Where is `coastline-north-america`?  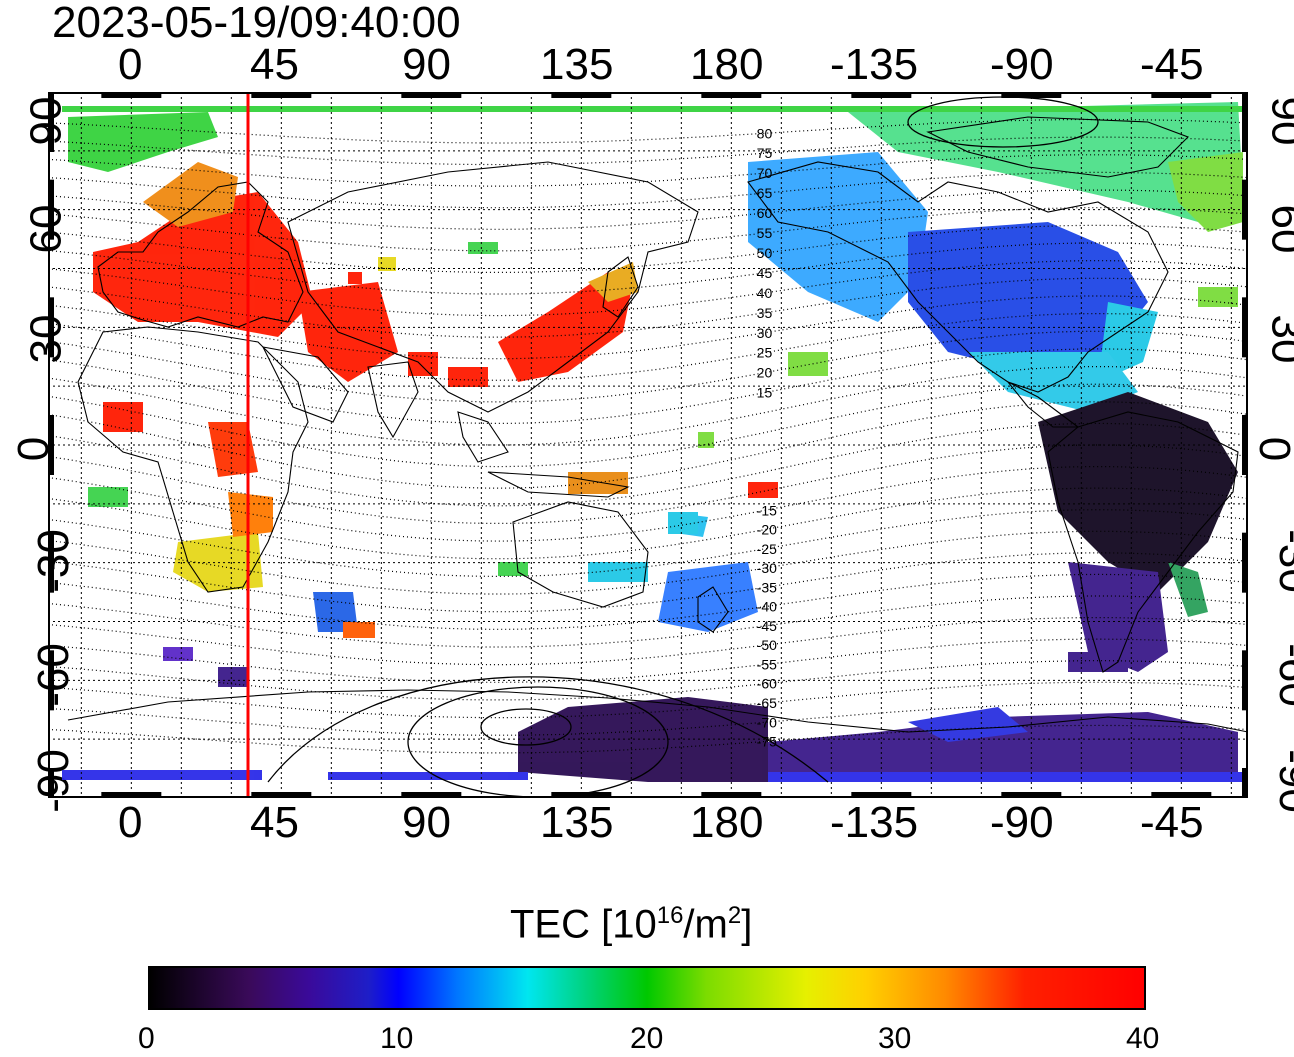
coastline-north-america is located at coordinates (958, 277).